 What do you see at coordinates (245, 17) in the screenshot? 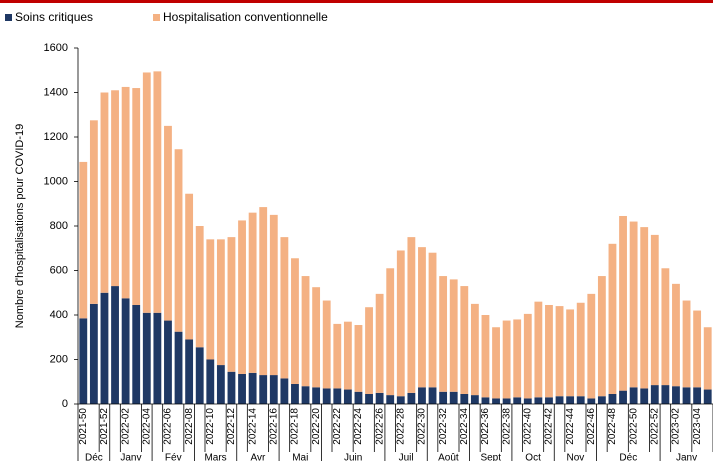
I see `legend-label: Hospitalisation conventionnelle` at bounding box center [245, 17].